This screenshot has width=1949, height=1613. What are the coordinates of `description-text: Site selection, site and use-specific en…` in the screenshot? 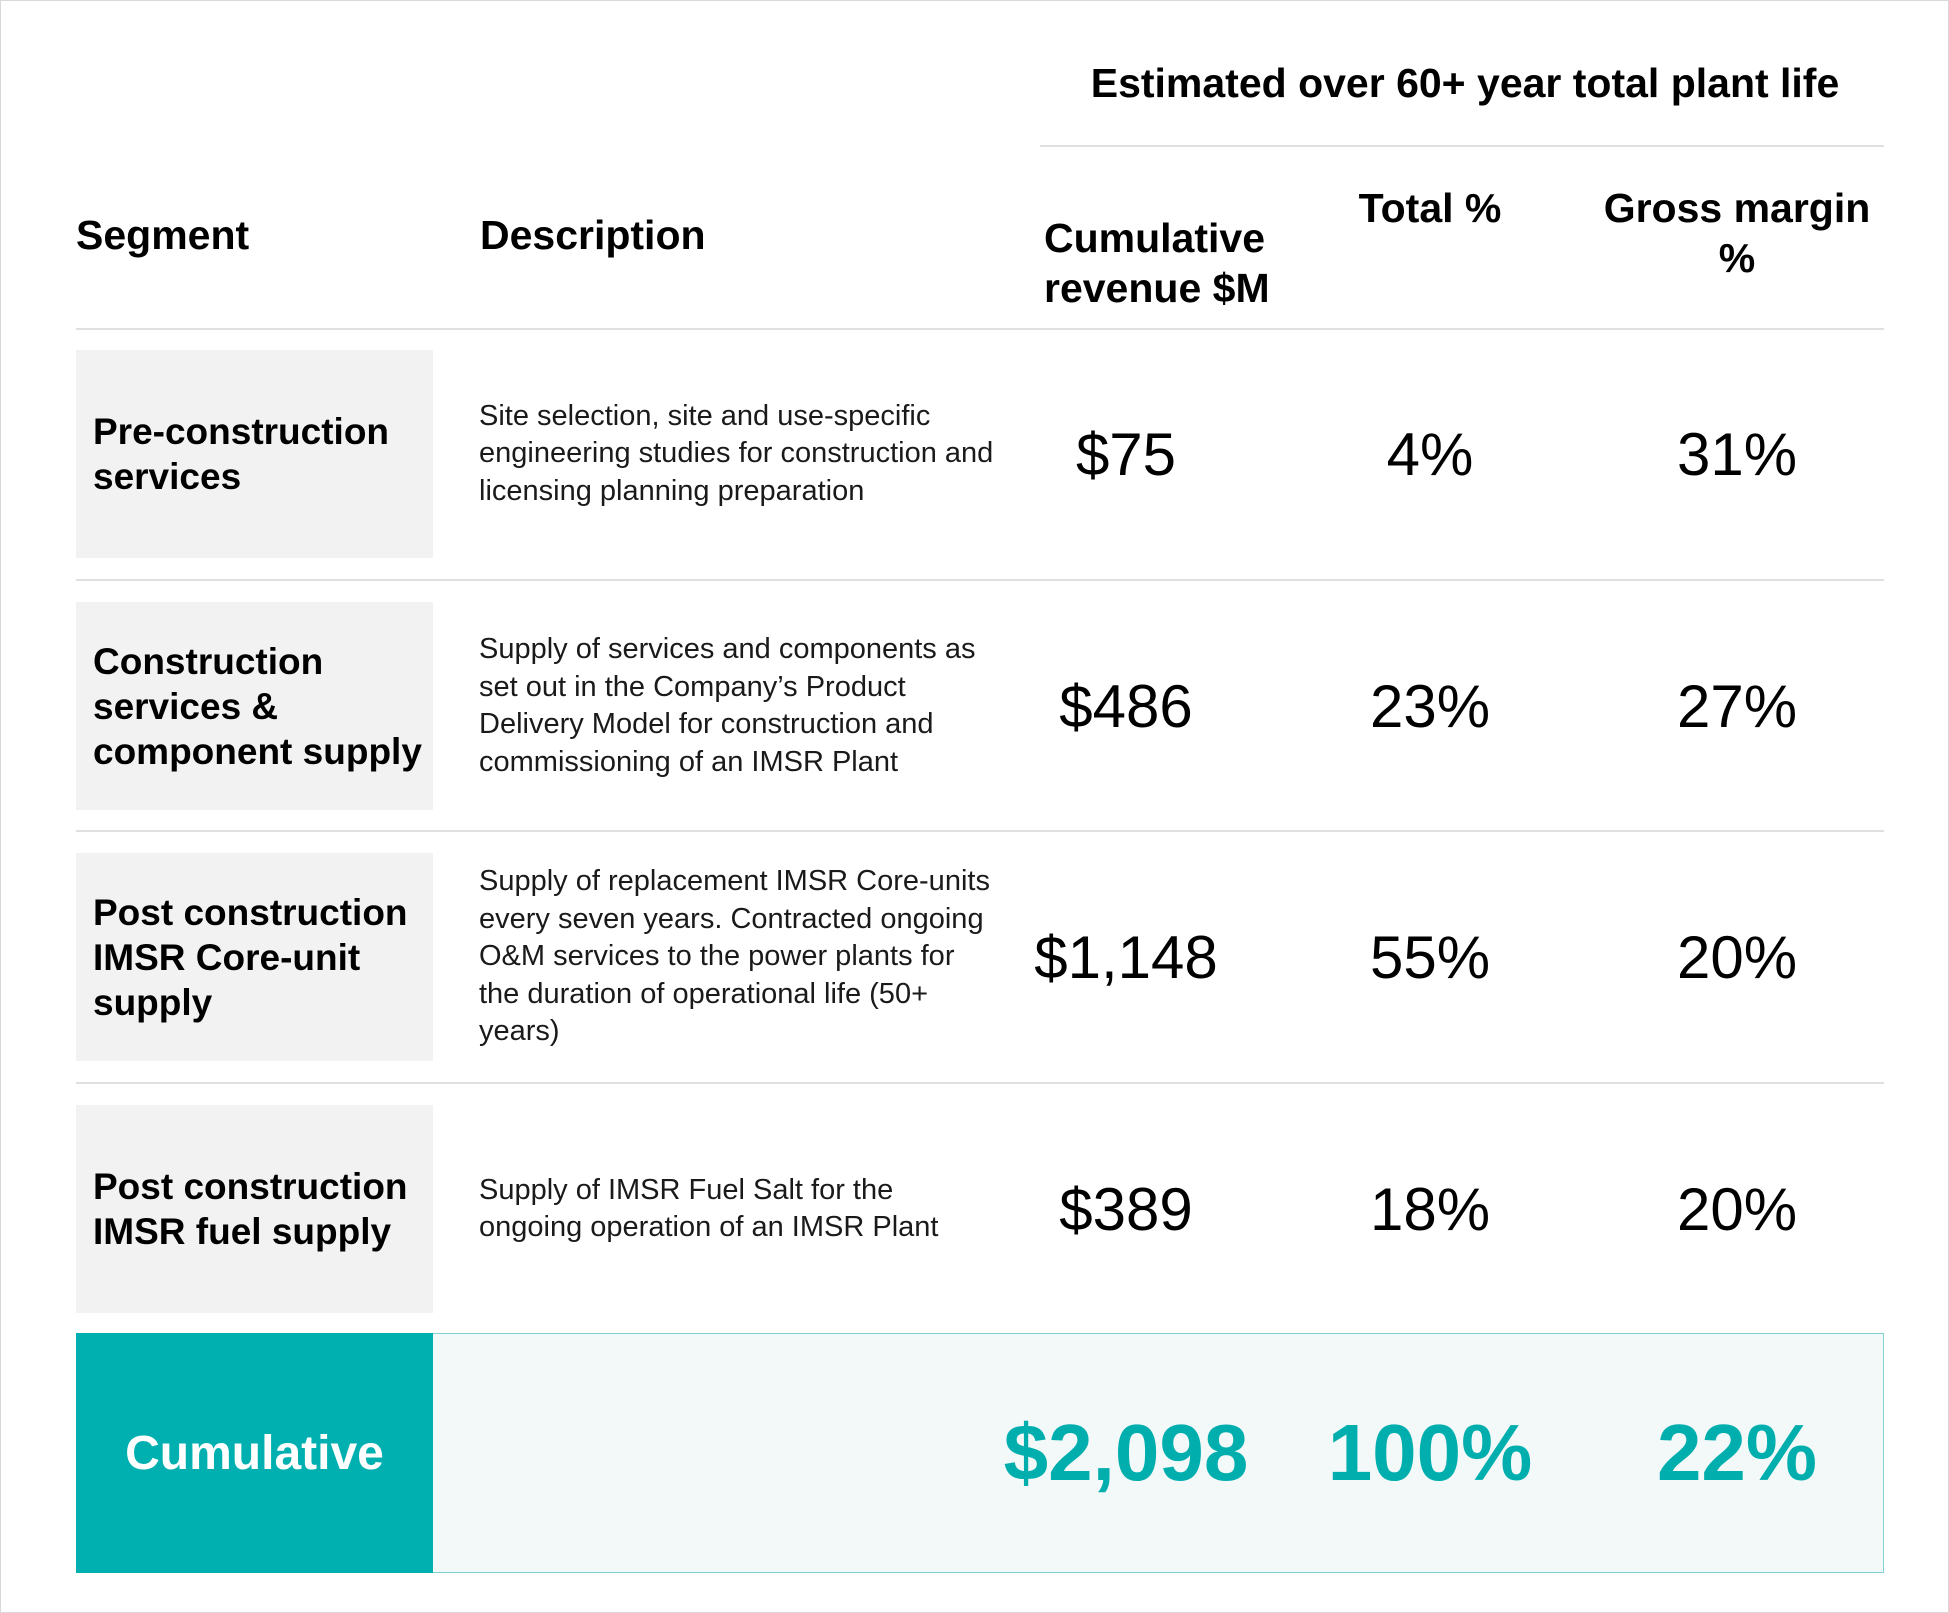 It's located at (736, 453).